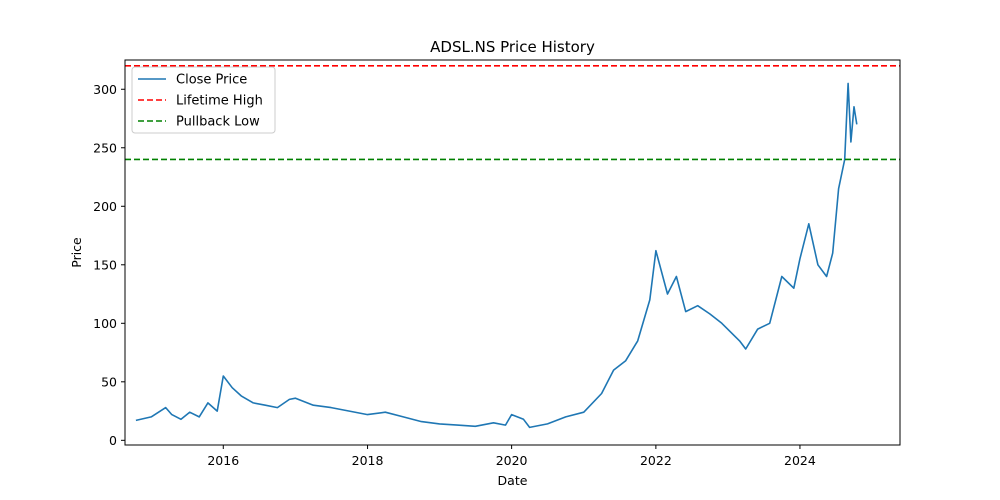  I want to click on y-axis-label: Price, so click(76, 252).